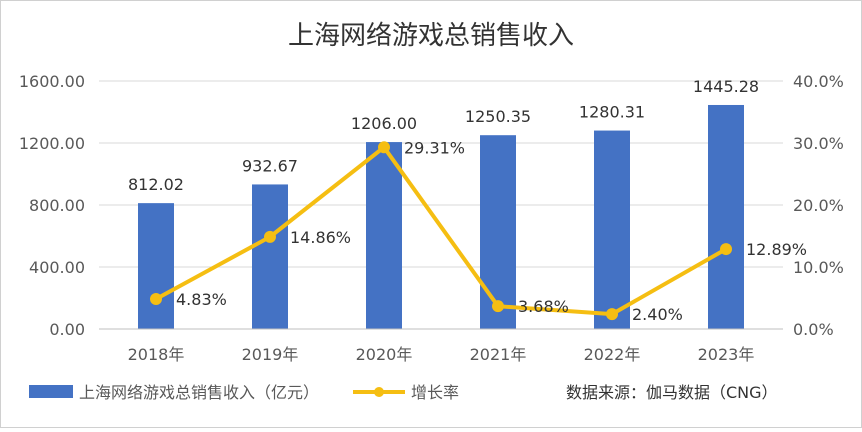 Image resolution: width=862 pixels, height=432 pixels. What do you see at coordinates (657, 314) in the screenshot?
I see `growth-value-label: 2.40%` at bounding box center [657, 314].